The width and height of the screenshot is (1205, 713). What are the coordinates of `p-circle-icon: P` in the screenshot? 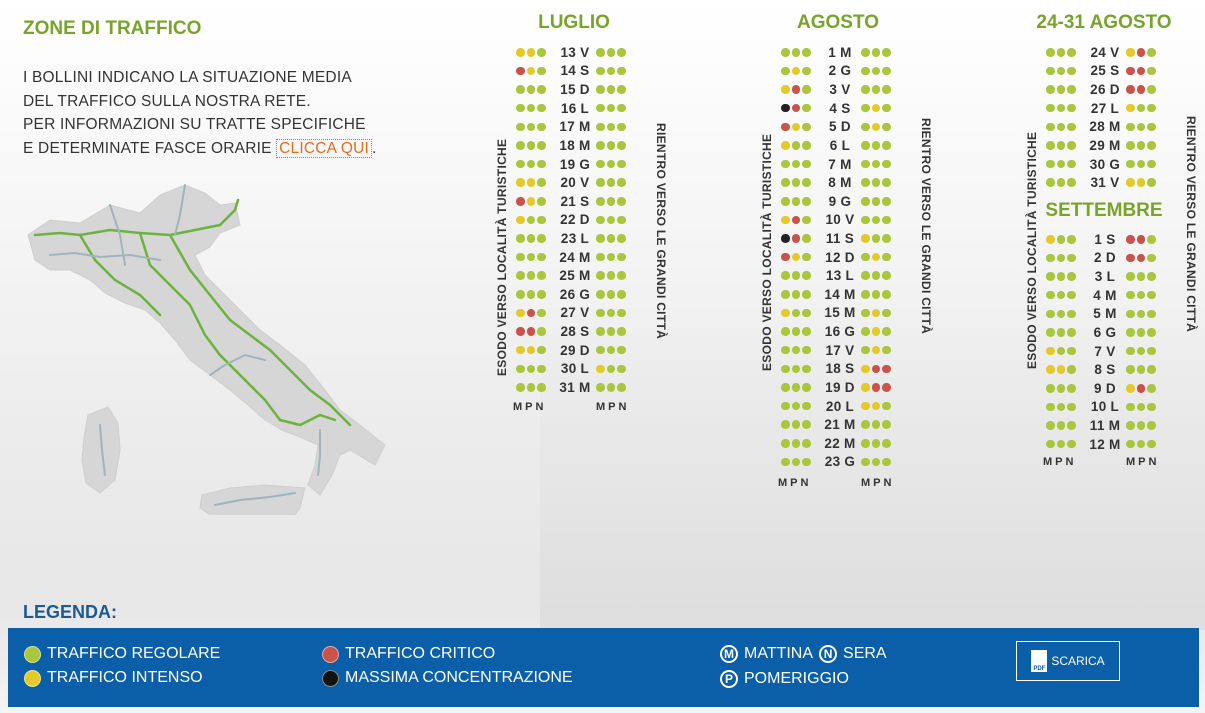 It's located at (729, 679).